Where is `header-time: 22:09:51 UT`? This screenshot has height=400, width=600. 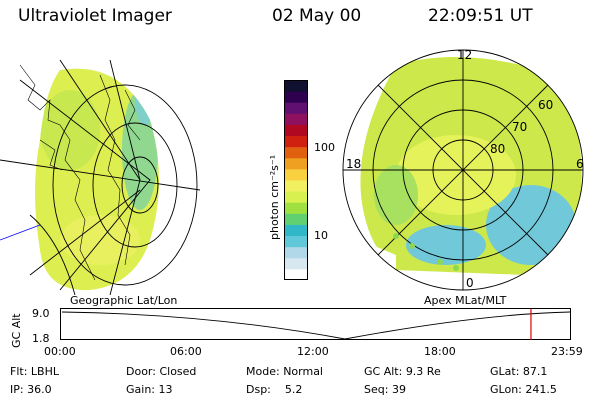
header-time: 22:09:51 UT is located at coordinates (480, 16).